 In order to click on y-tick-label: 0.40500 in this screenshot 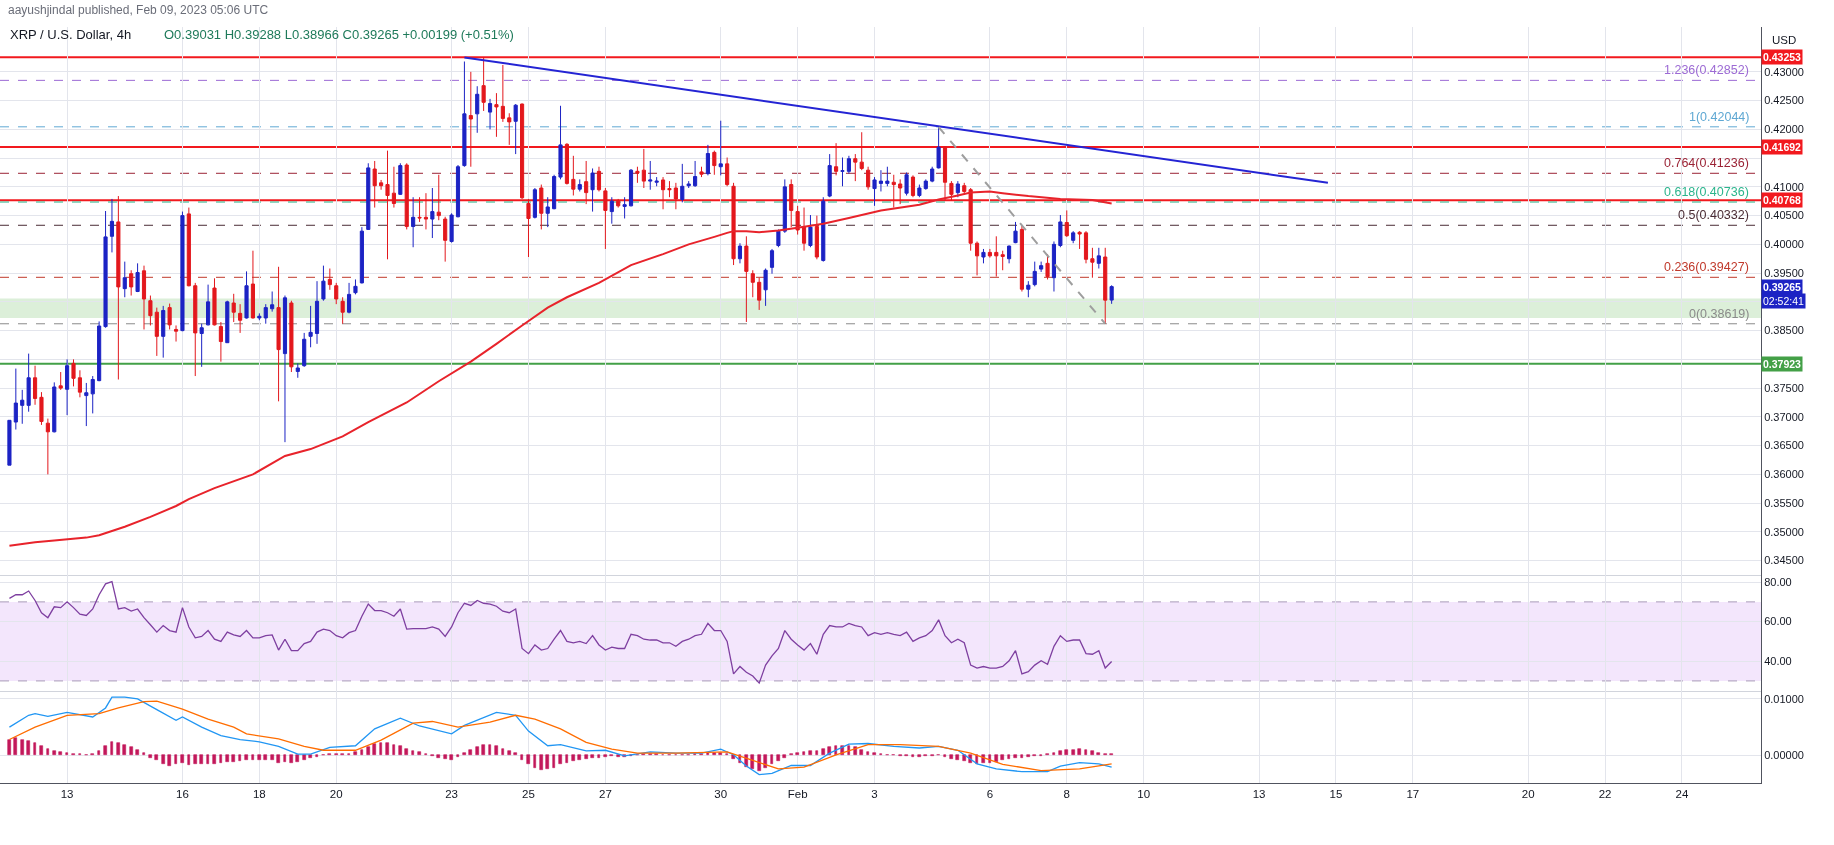, I will do `click(1784, 215)`.